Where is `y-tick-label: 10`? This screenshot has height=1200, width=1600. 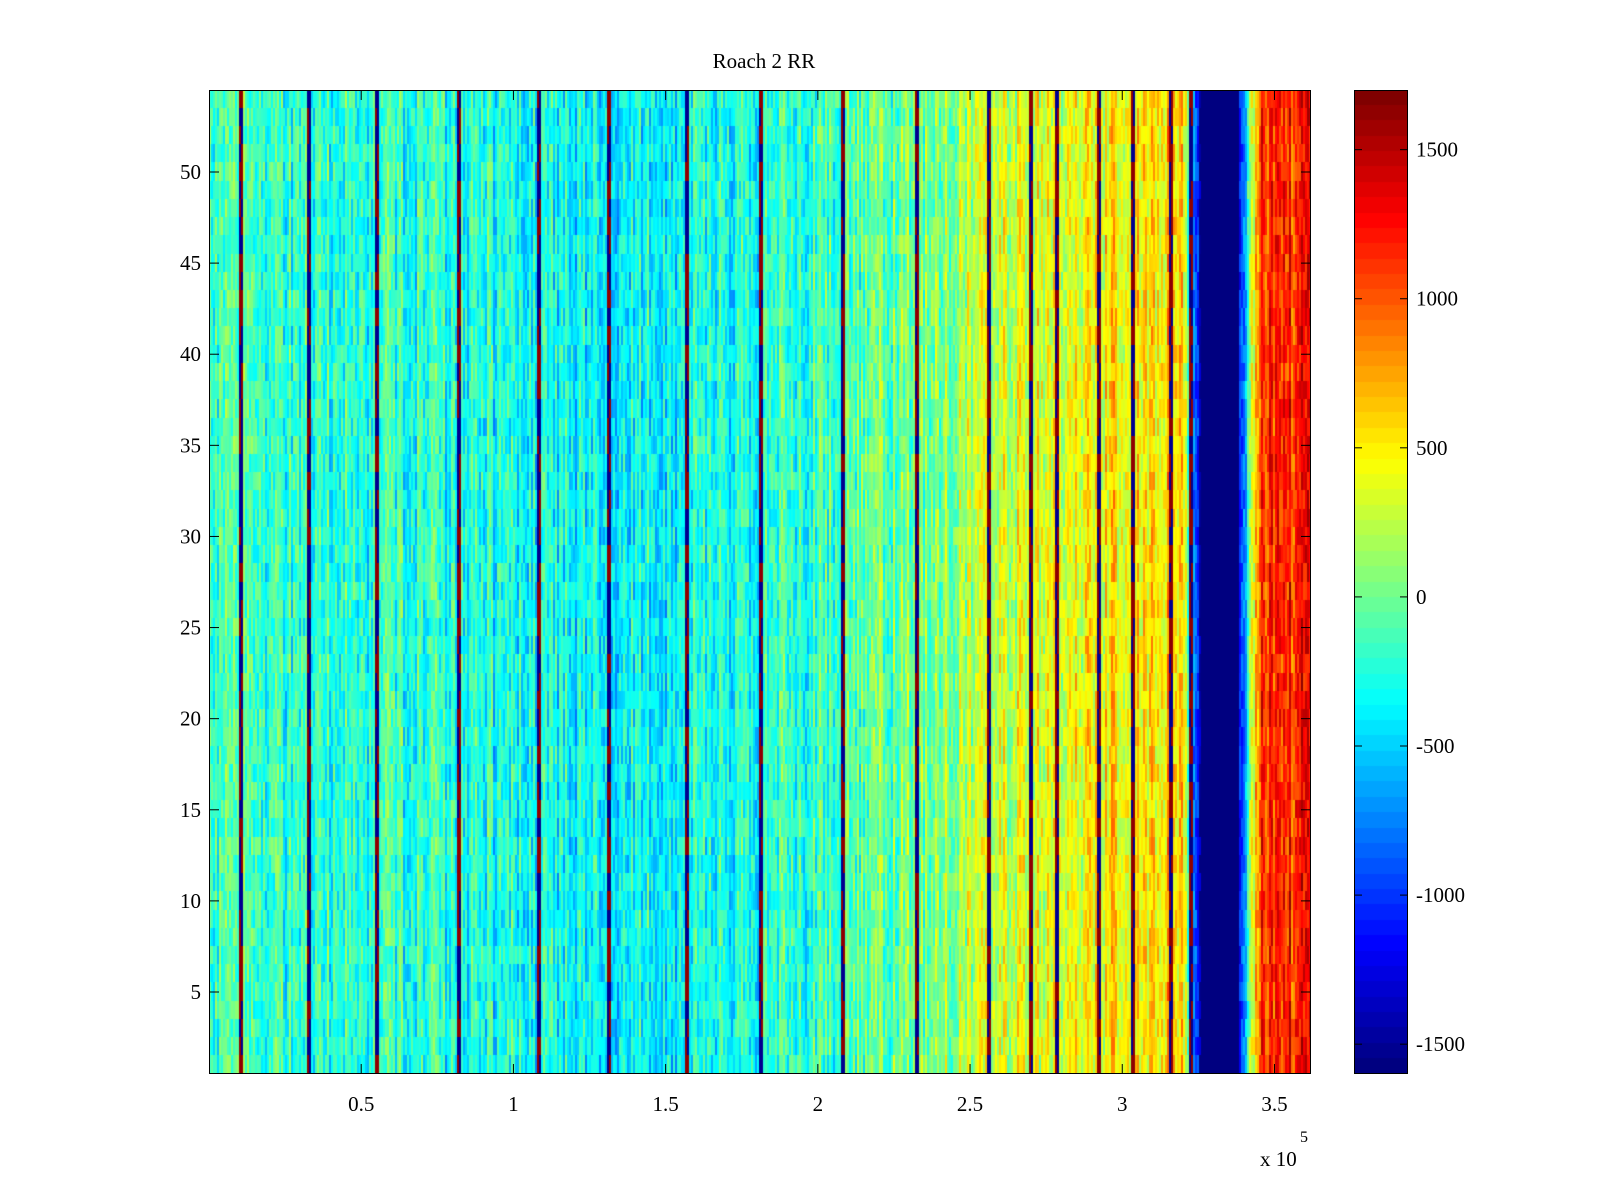
y-tick-label: 10 is located at coordinates (190, 901).